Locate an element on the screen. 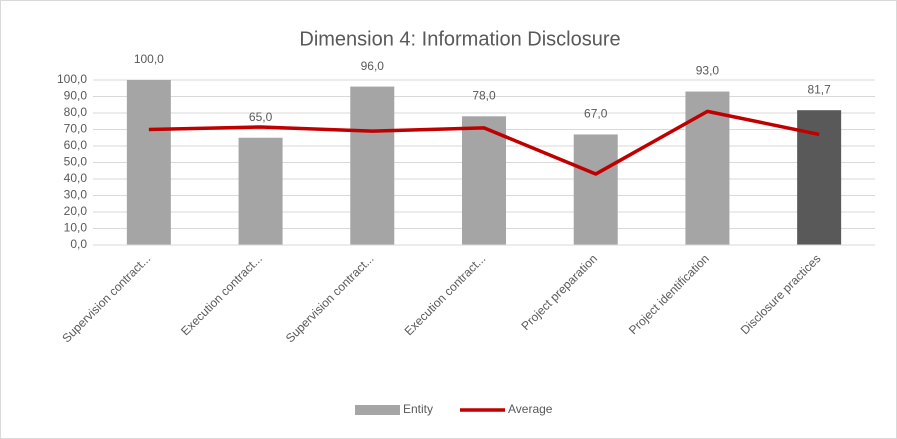 This screenshot has height=439, width=897. data-label: 67,0 is located at coordinates (596, 114).